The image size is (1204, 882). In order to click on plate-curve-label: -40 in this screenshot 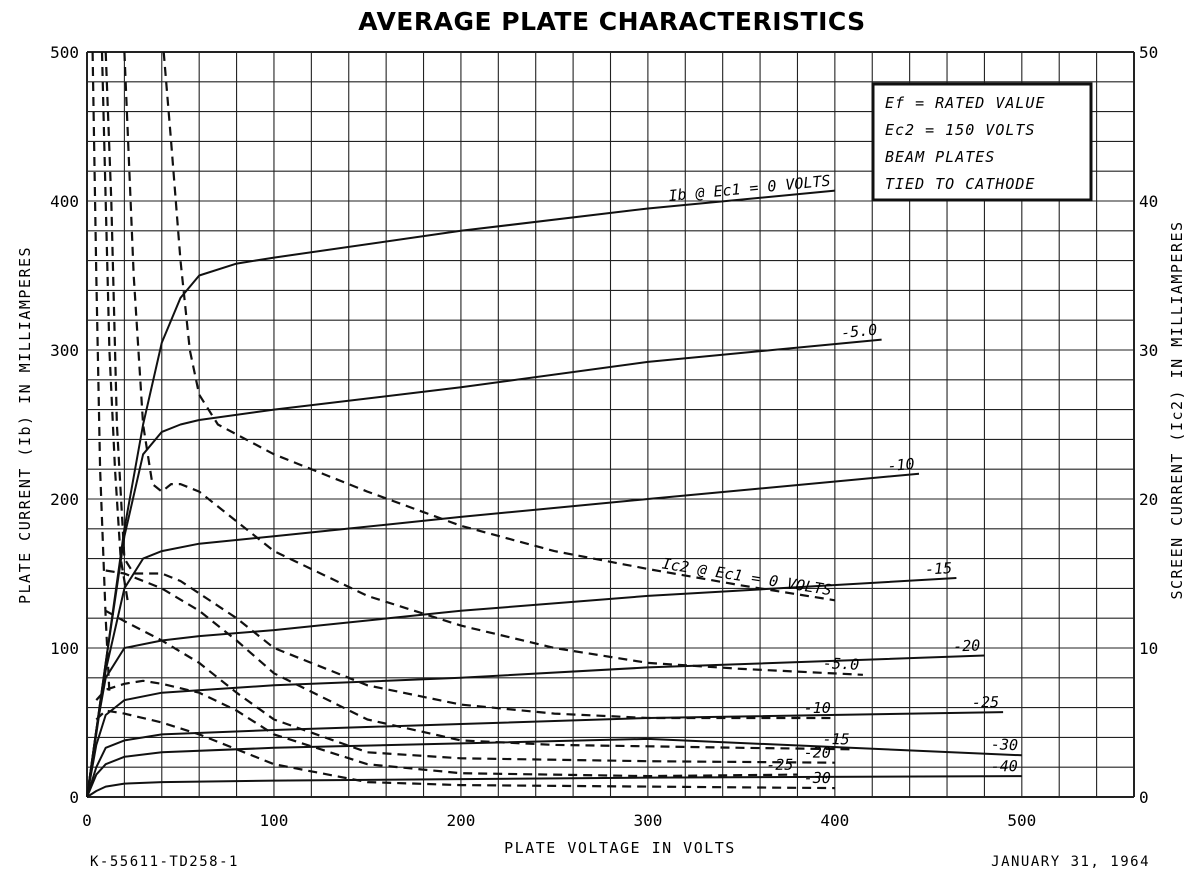, I will do `click(1004, 766)`.